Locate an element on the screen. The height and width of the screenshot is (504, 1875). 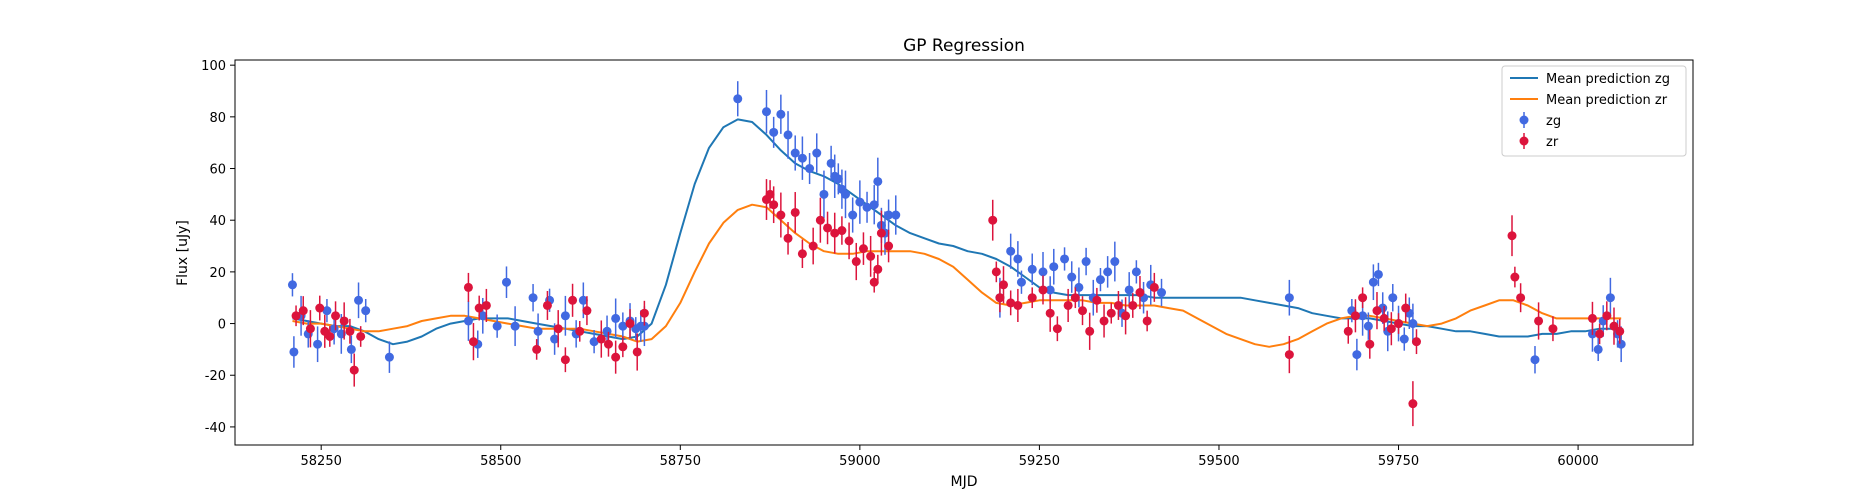
y-tick-label: 100 is located at coordinates (213, 66).